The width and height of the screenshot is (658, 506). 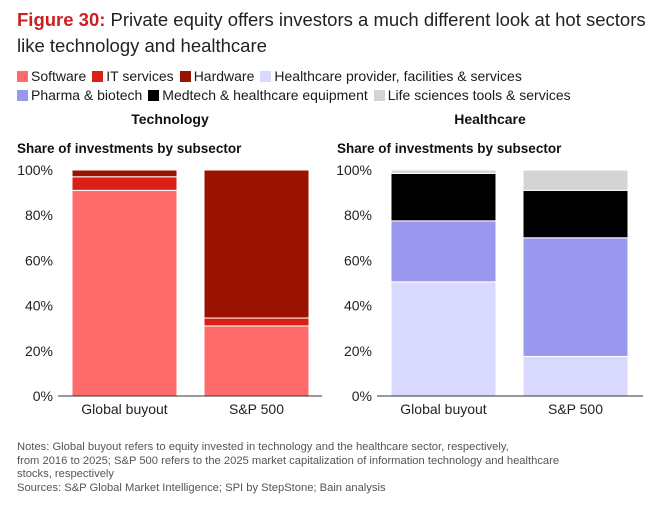 What do you see at coordinates (61, 19) in the screenshot?
I see `figure-label: Figure 30:` at bounding box center [61, 19].